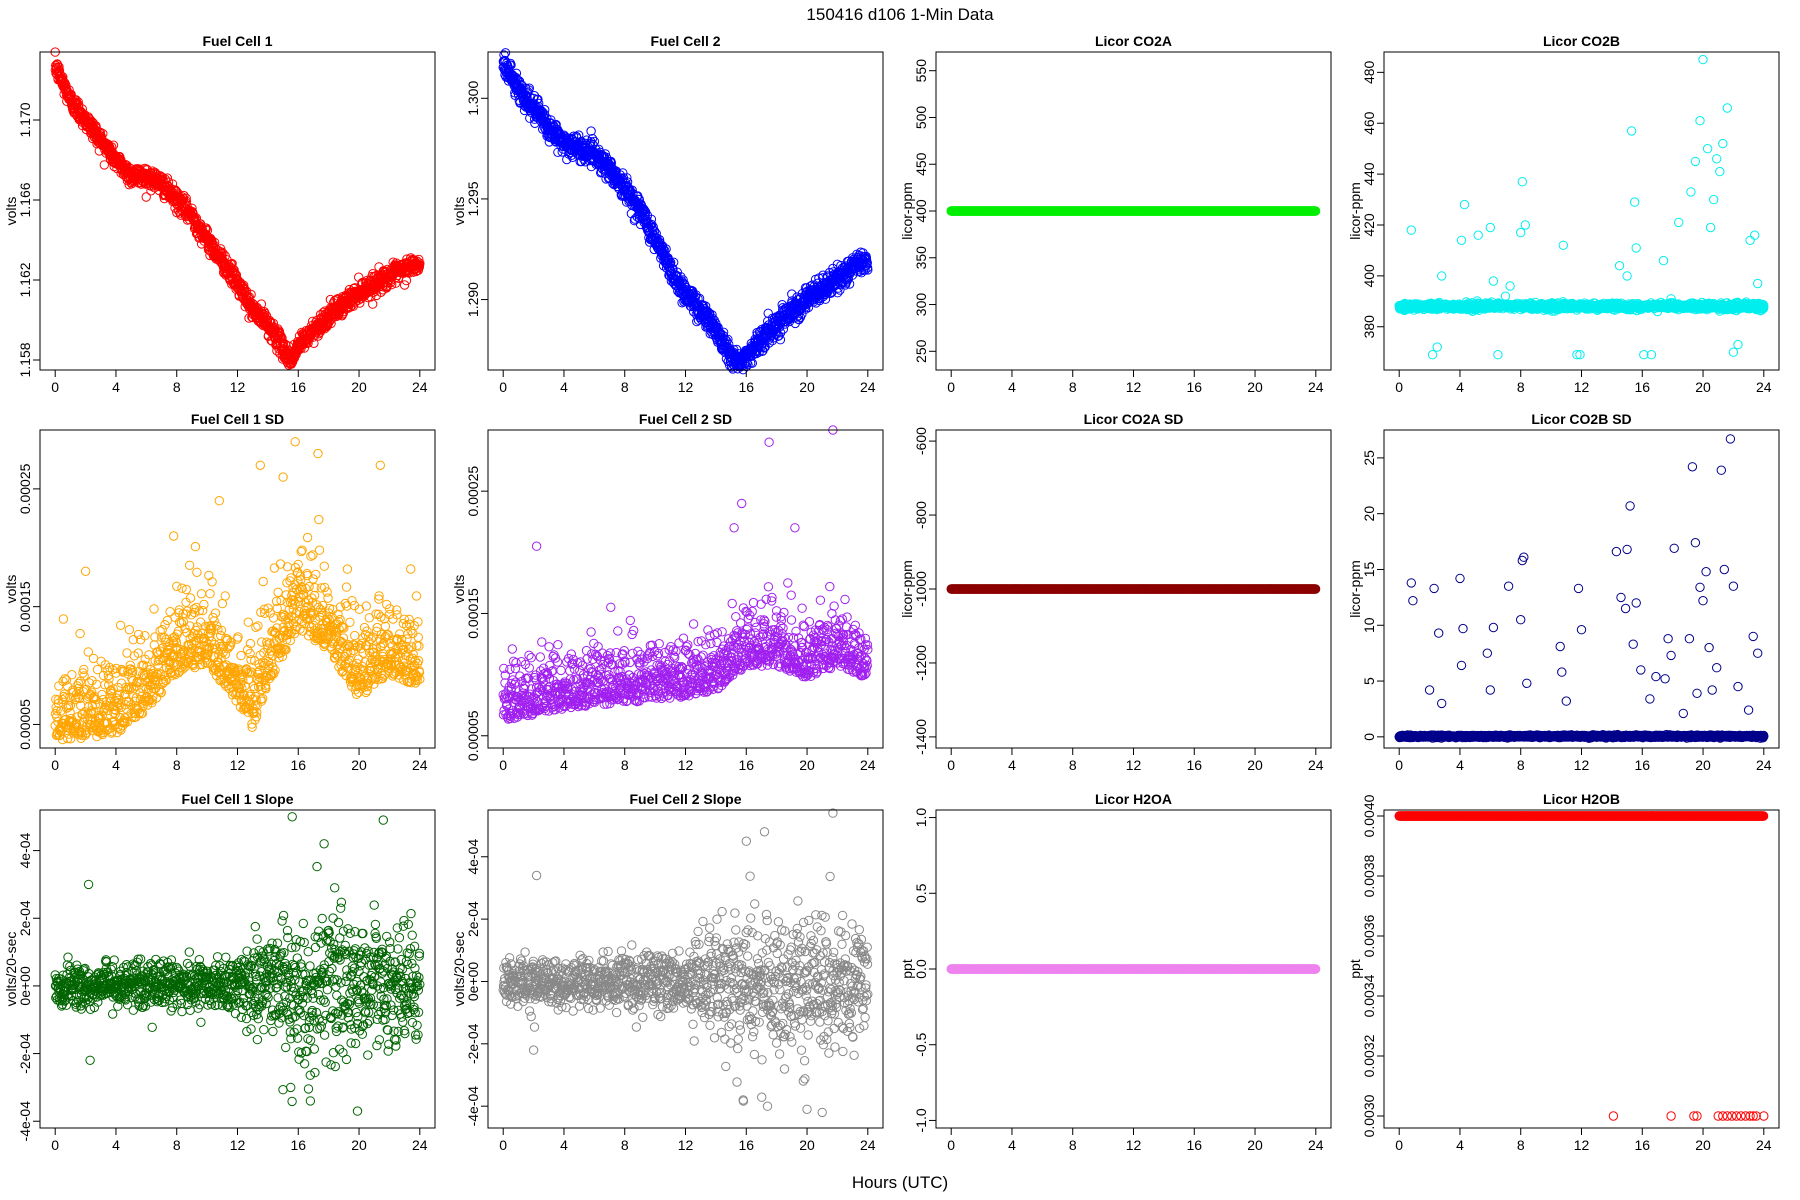  What do you see at coordinates (900, 14) in the screenshot?
I see `figure-title: 150416 d106 1-Min Data` at bounding box center [900, 14].